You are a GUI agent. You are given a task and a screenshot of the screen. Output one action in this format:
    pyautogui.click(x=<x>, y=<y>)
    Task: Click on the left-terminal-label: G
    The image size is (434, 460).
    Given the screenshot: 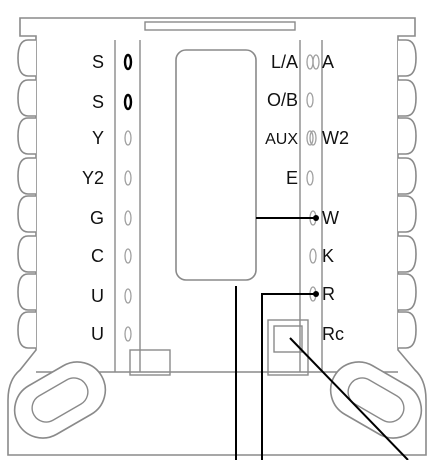 What is the action you would take?
    pyautogui.click(x=97, y=218)
    